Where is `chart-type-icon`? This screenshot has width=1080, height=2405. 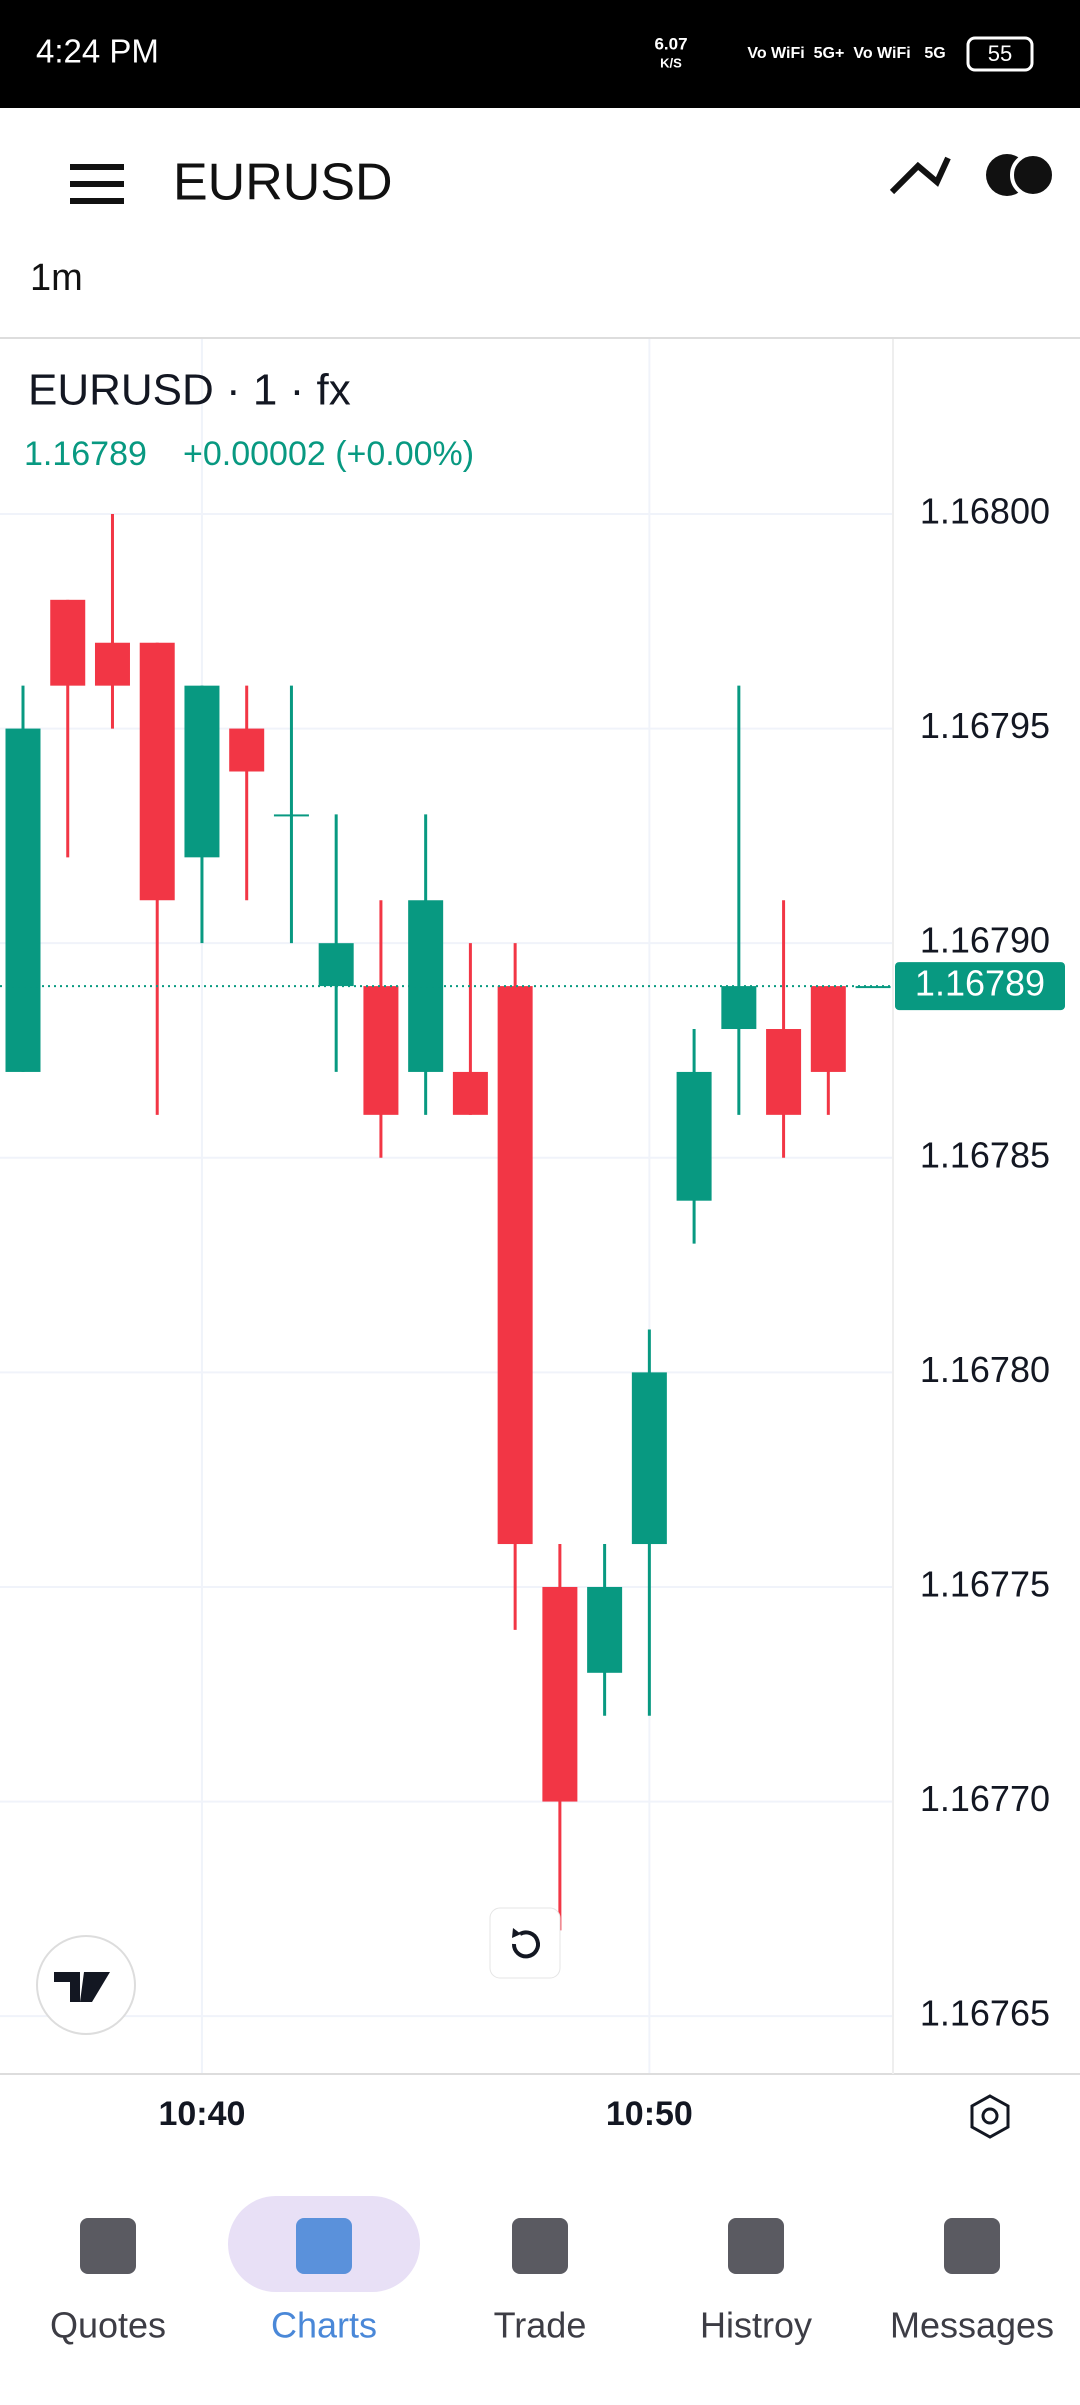 chart-type-icon is located at coordinates (920, 175).